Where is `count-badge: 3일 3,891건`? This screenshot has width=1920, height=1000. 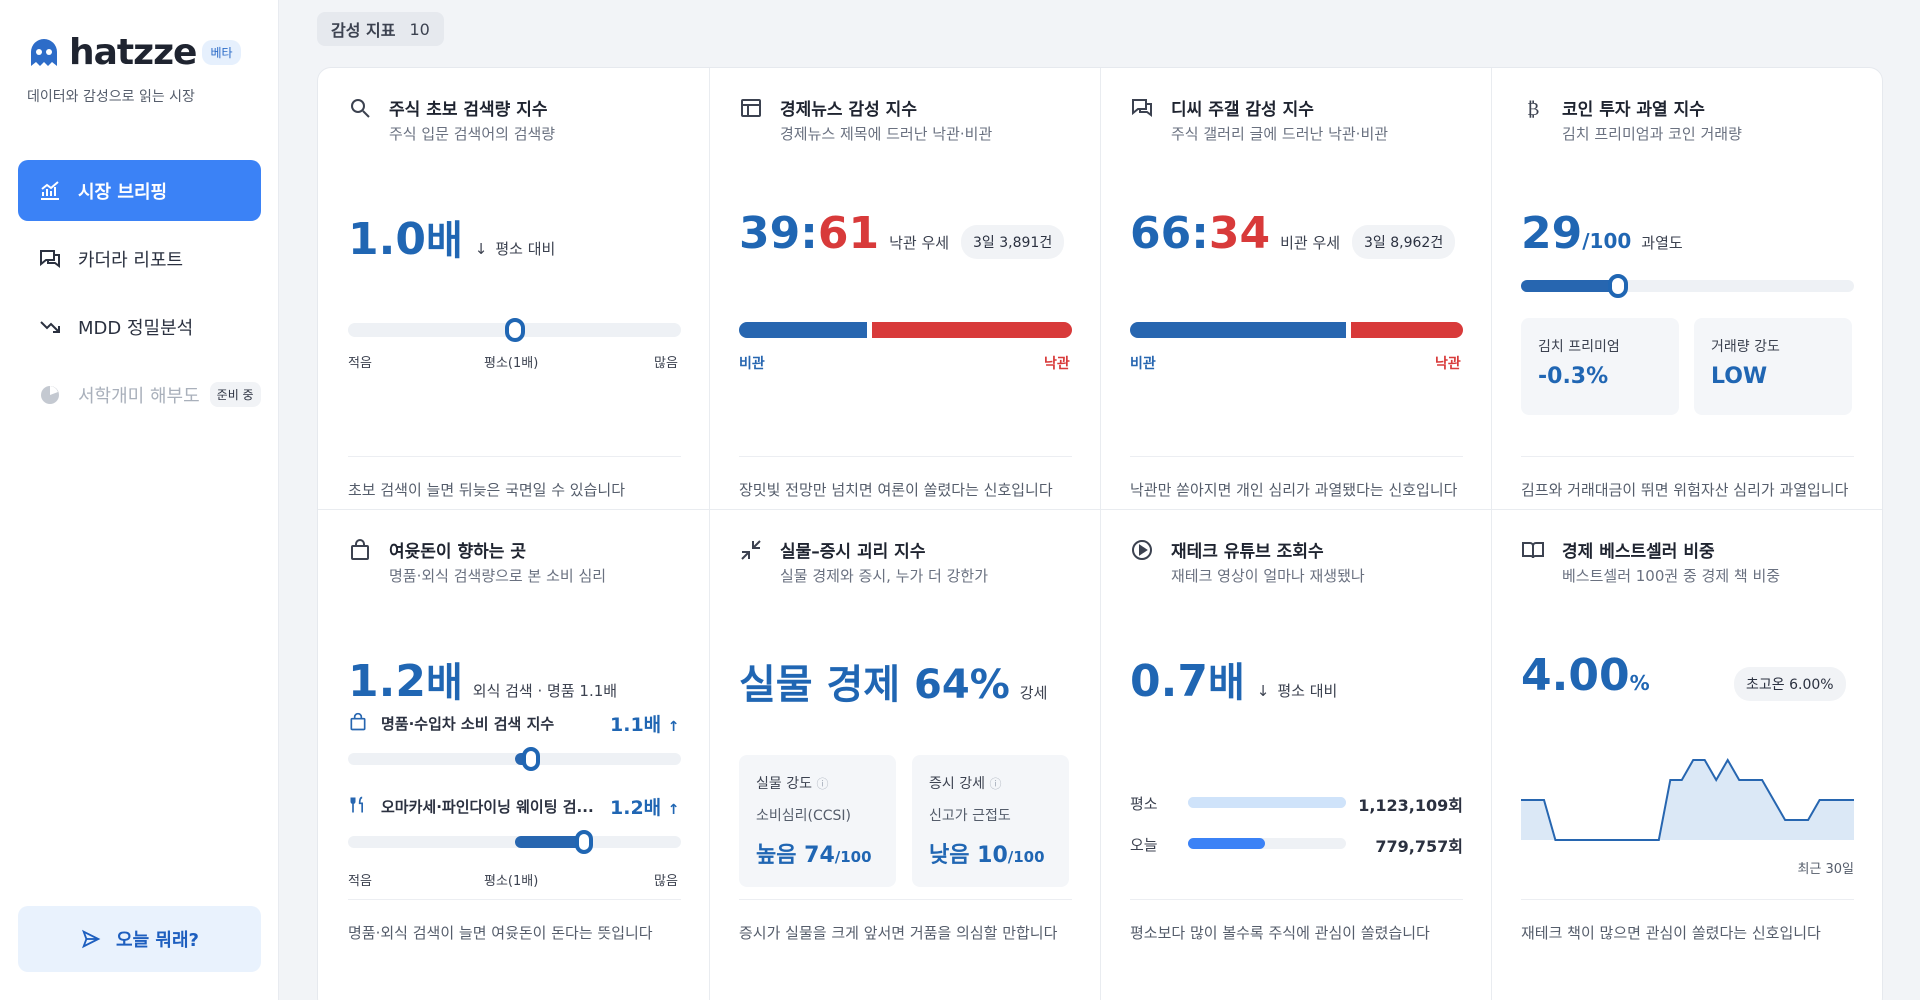
count-badge: 3일 3,891건 is located at coordinates (1013, 242).